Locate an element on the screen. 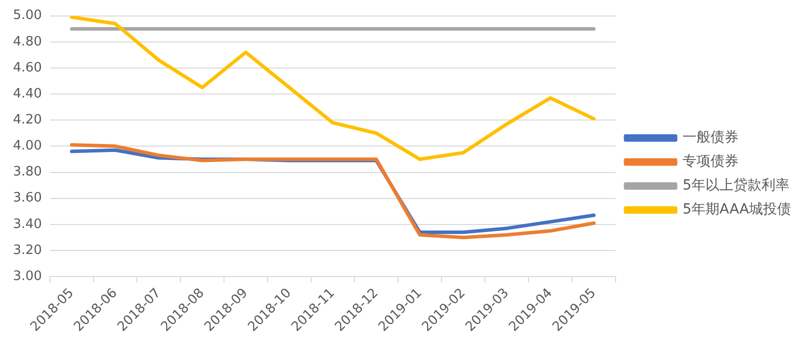 The image size is (806, 343). y-tick-label: 3.20 is located at coordinates (27, 250).